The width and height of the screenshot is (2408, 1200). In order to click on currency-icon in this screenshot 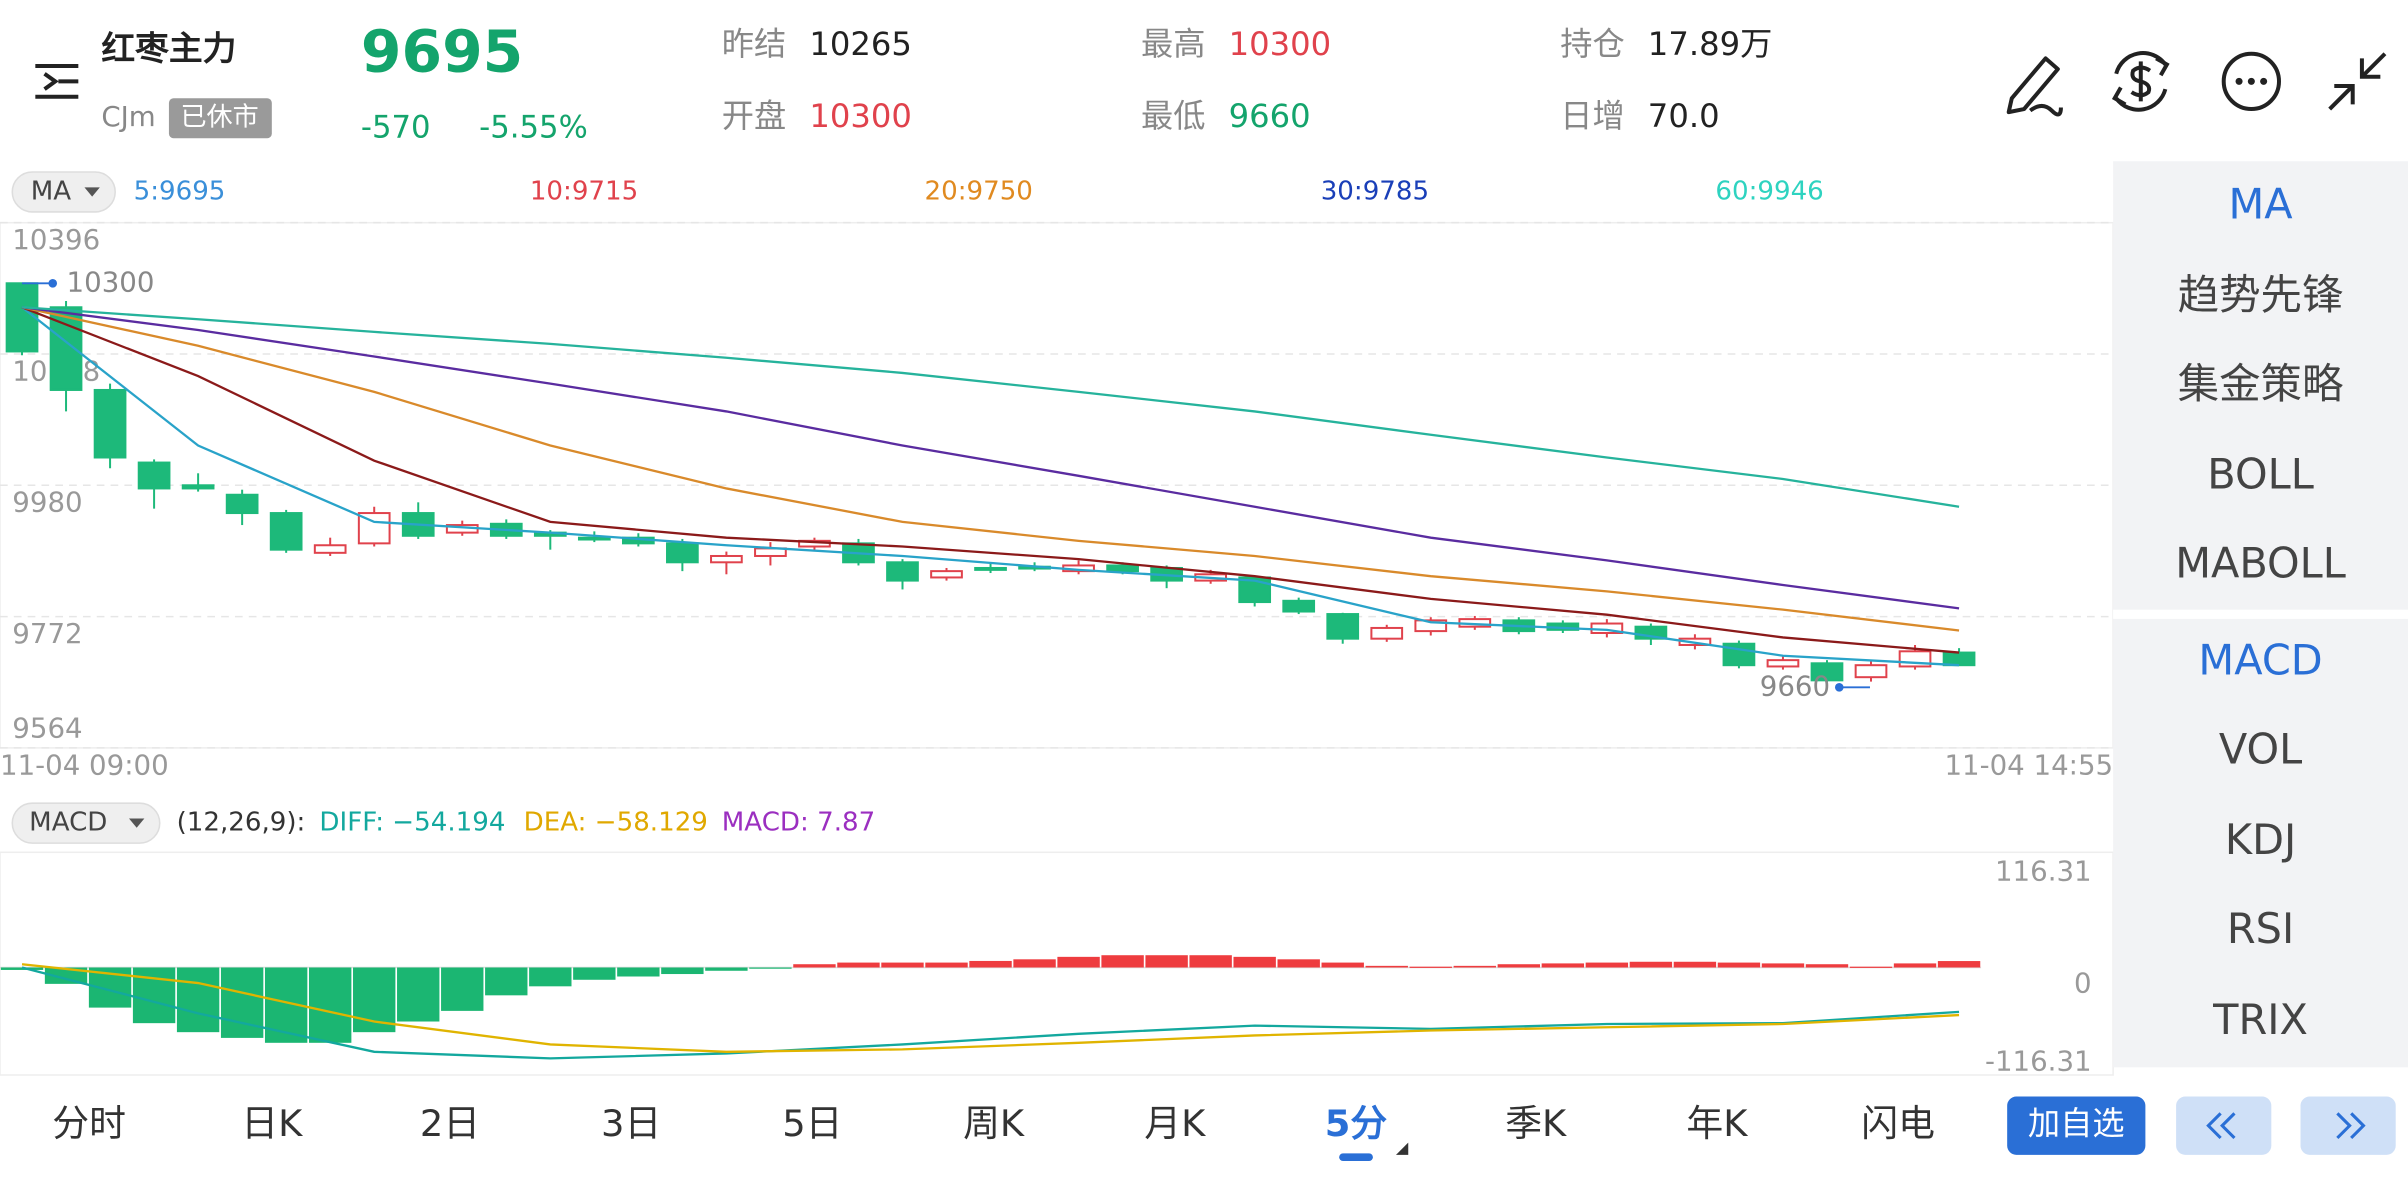, I will do `click(2140, 81)`.